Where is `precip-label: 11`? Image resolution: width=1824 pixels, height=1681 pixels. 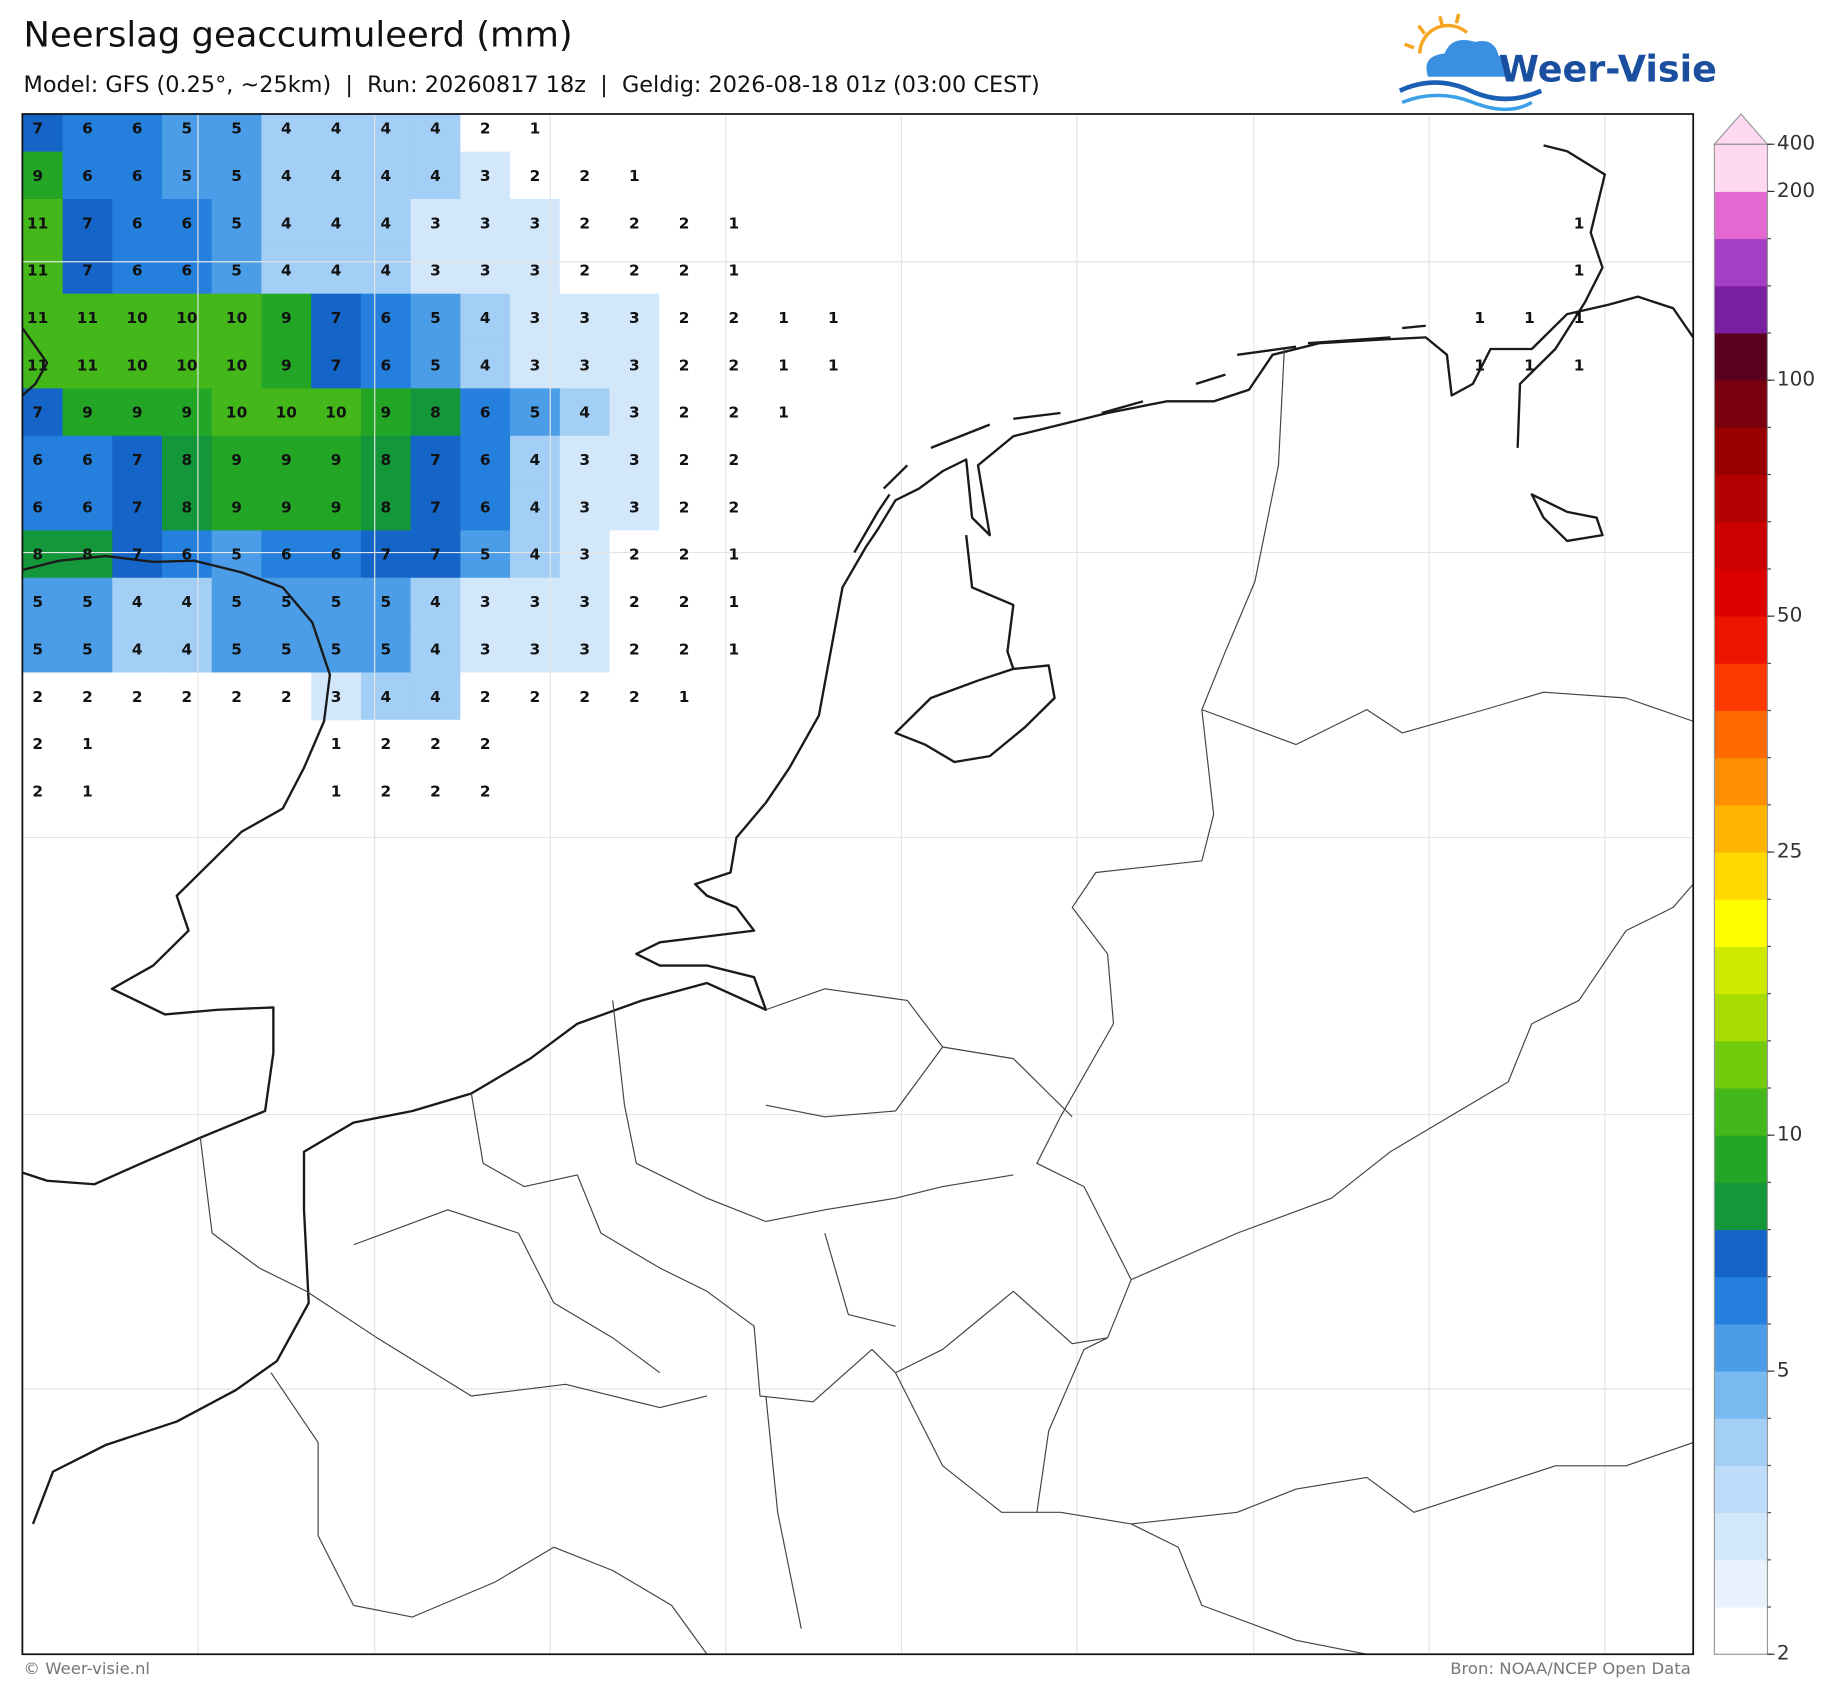
precip-label: 11 is located at coordinates (37, 223).